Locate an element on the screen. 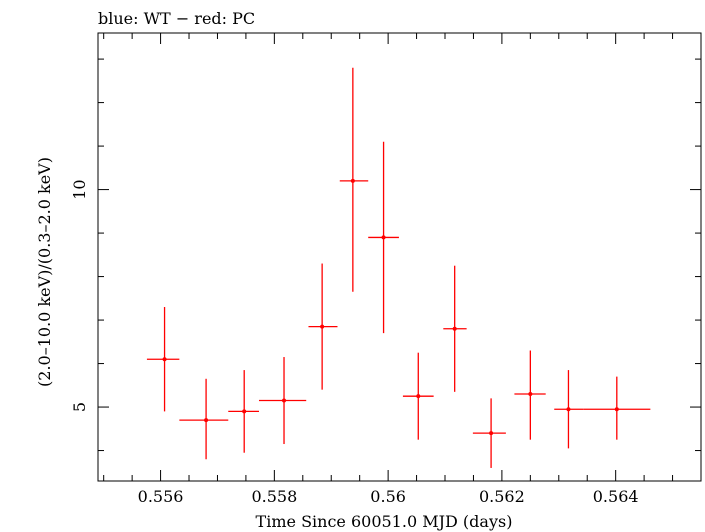 Image resolution: width=705 pixels, height=532 pixels. y-tick-label: 10 is located at coordinates (79, 189).